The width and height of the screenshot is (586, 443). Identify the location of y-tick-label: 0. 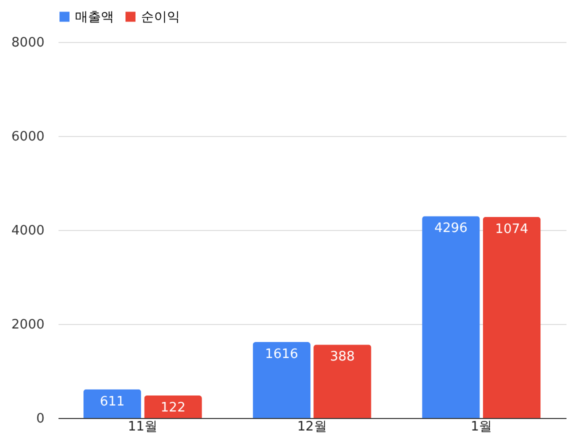
(40, 419).